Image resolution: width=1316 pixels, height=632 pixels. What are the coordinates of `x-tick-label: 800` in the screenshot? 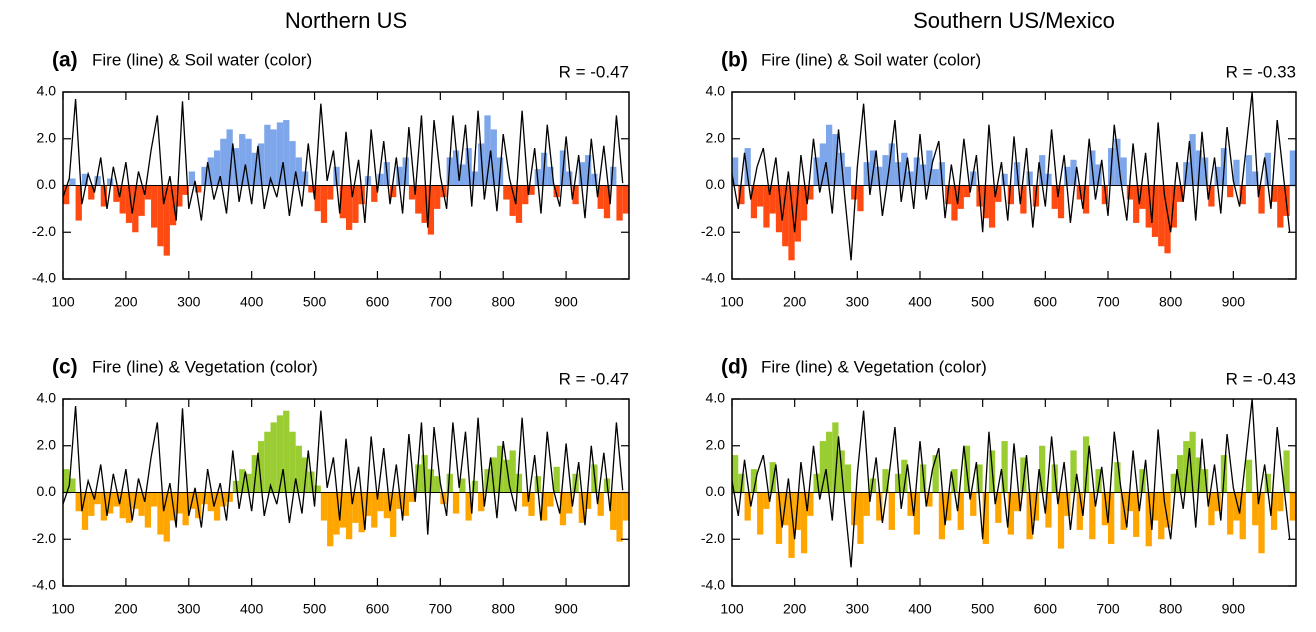 It's located at (1171, 609).